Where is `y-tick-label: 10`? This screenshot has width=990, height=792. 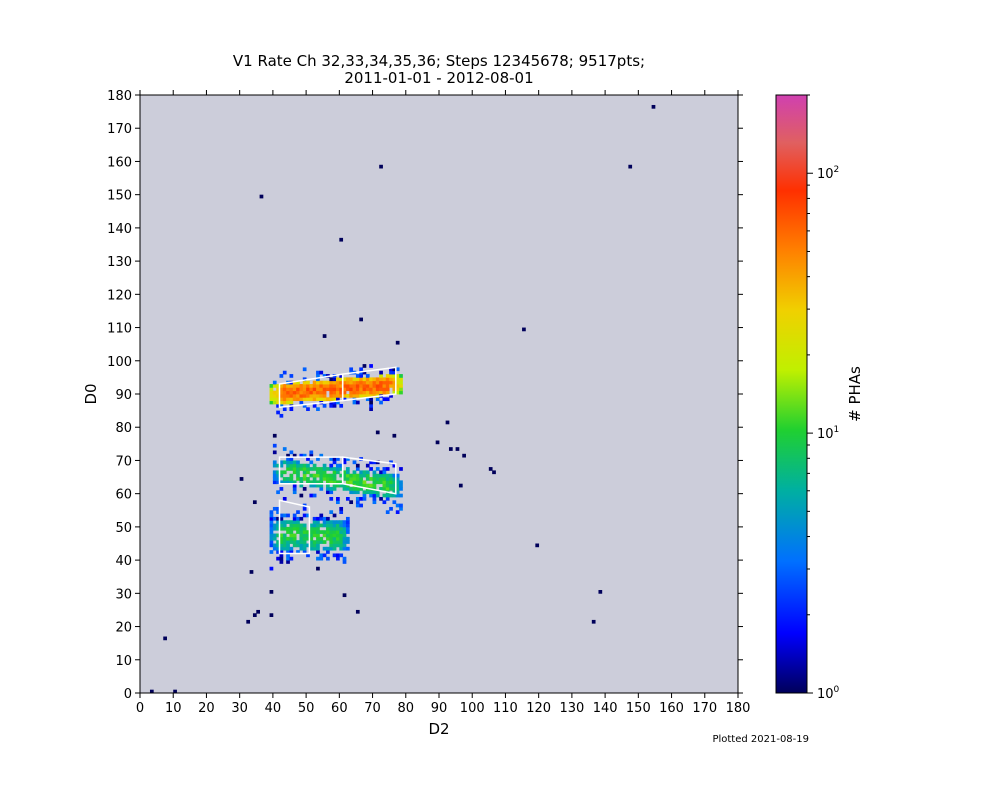
y-tick-label: 10 is located at coordinates (123, 661).